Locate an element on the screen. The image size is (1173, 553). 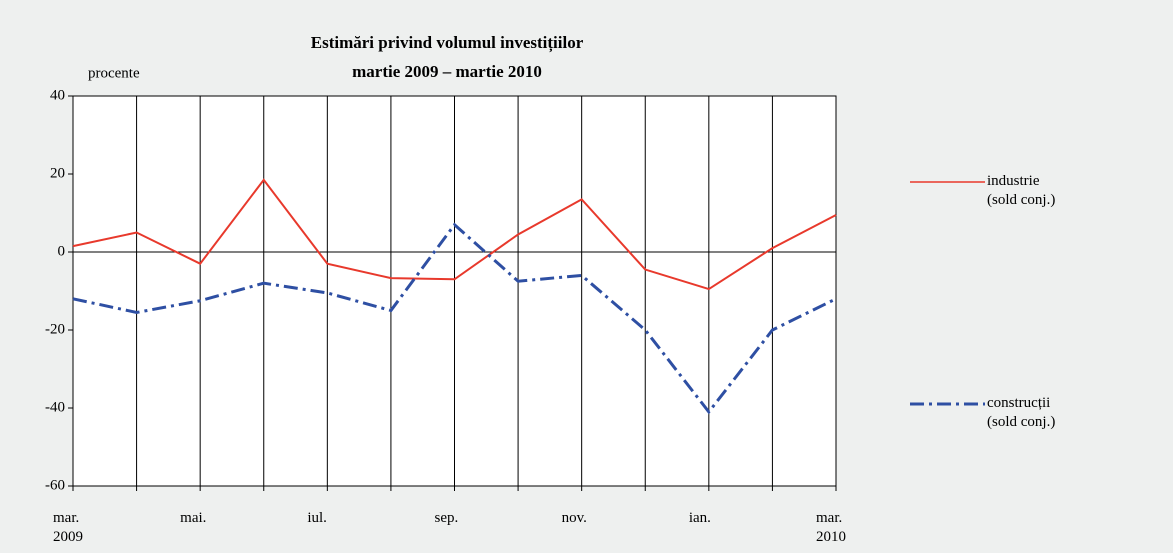
x-tick-label: nov. is located at coordinates (574, 518).